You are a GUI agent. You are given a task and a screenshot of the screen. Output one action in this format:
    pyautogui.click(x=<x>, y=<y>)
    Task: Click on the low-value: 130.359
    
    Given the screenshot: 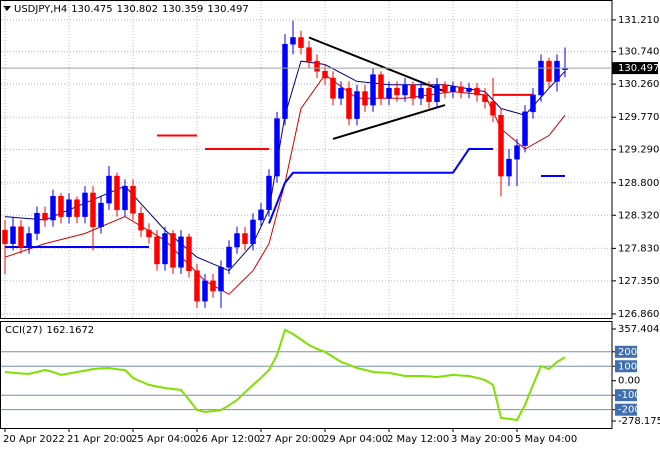 What is the action you would take?
    pyautogui.click(x=182, y=9)
    